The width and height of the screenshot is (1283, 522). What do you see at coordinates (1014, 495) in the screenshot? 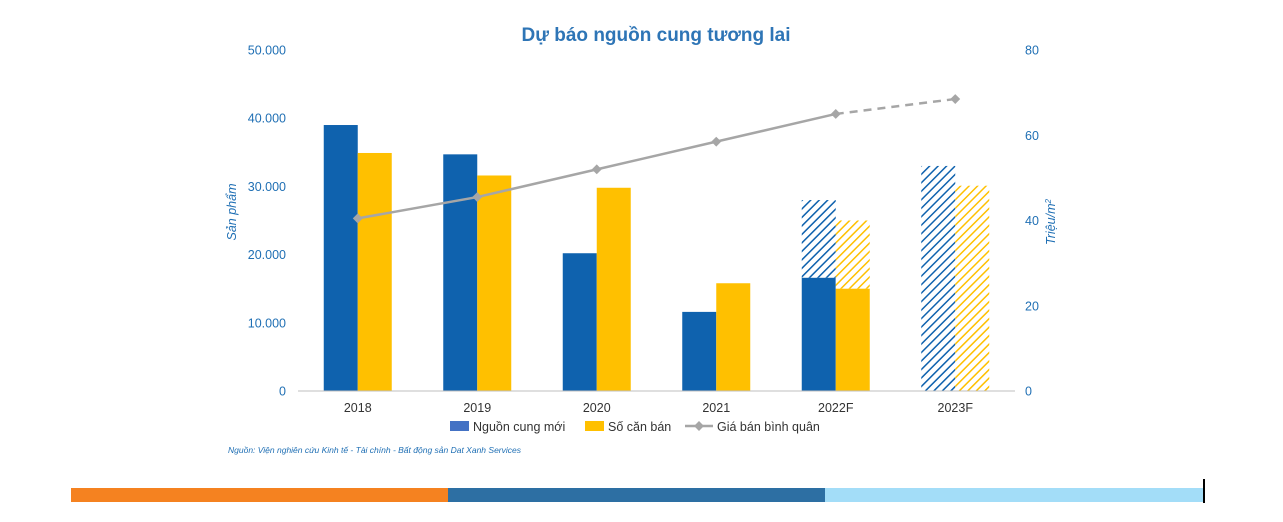
I see `footer-band-lightblue` at bounding box center [1014, 495].